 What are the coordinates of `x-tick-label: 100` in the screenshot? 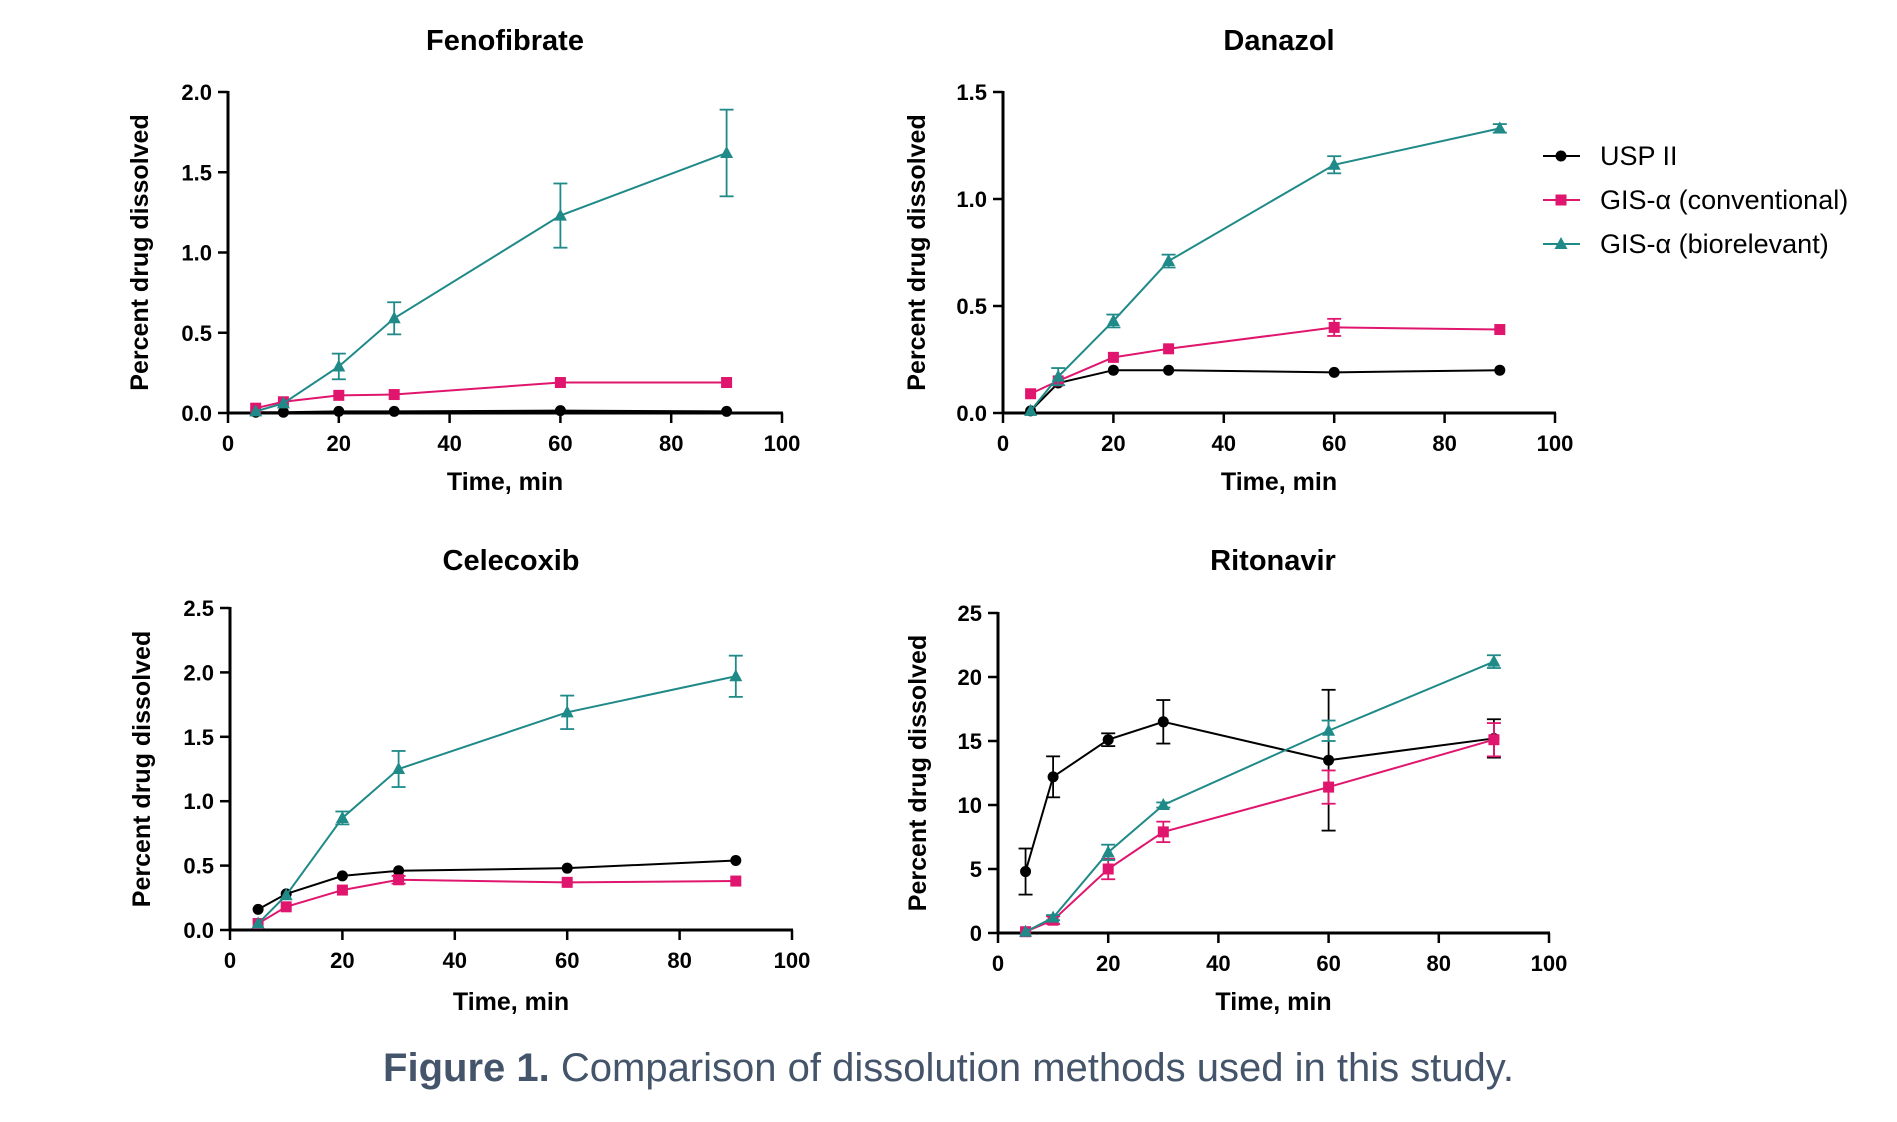 It's located at (792, 960).